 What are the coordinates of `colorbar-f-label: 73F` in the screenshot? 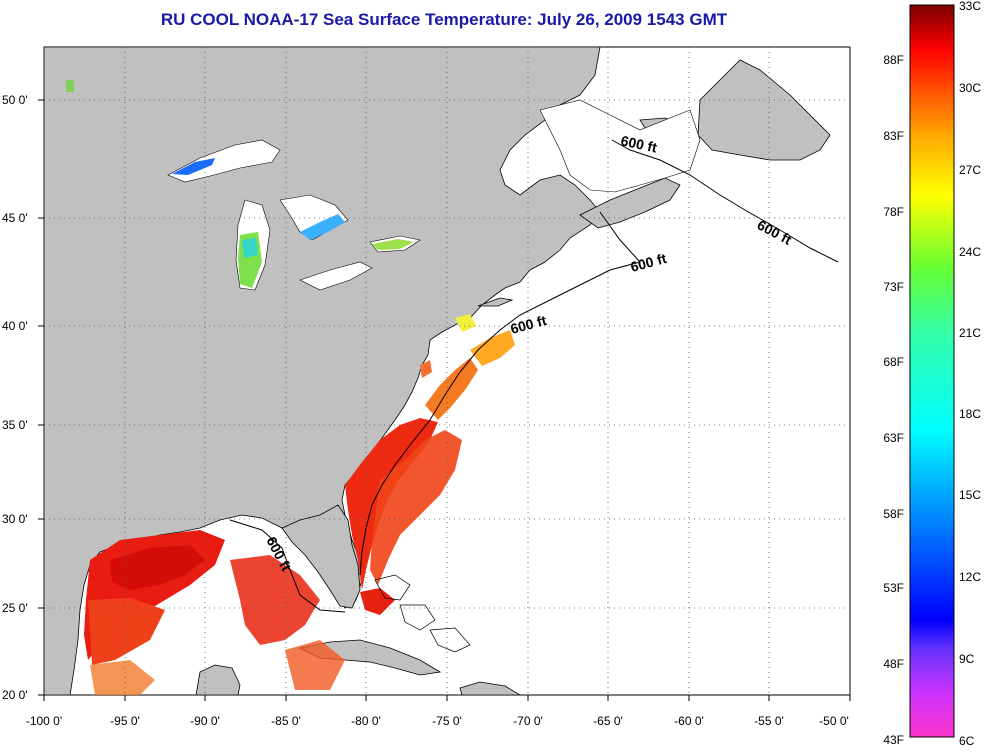 It's located at (893, 287).